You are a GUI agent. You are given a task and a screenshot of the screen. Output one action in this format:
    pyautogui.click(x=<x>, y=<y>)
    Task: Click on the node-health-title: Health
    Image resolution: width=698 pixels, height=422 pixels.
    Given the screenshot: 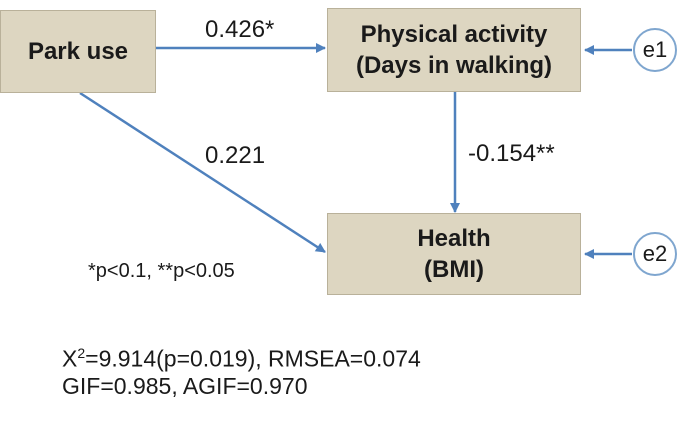 What is the action you would take?
    pyautogui.click(x=454, y=238)
    